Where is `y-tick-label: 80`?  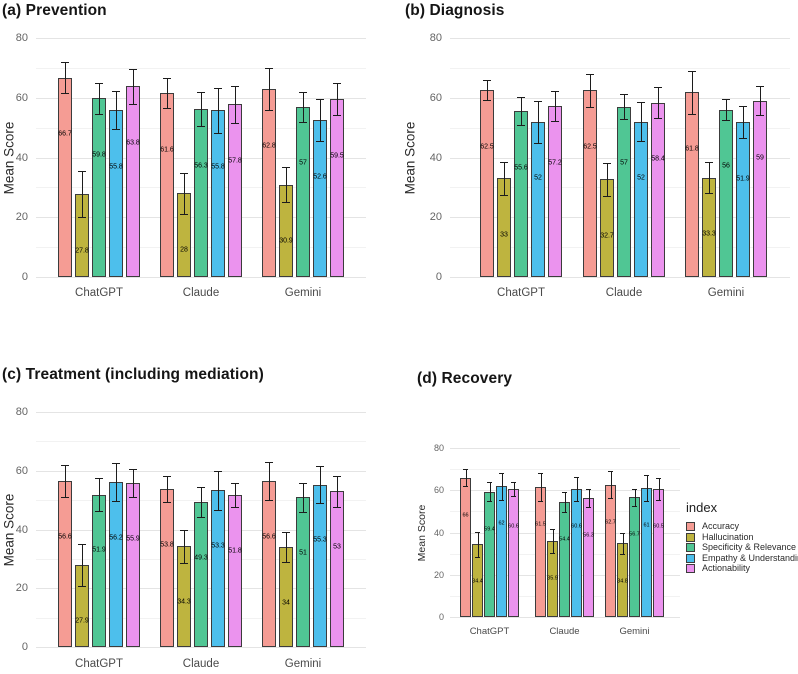 y-tick-label: 80 is located at coordinates (438, 448).